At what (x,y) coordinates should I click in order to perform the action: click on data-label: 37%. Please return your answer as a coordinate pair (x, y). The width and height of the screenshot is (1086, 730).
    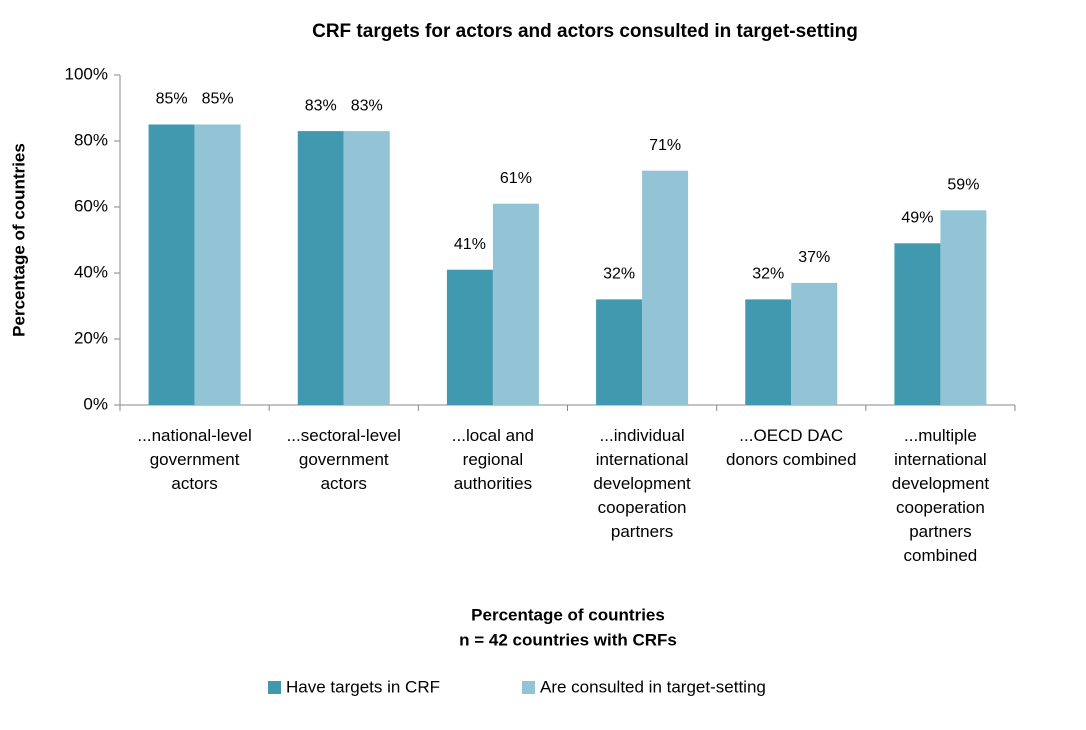
    Looking at the image, I should click on (814, 257).